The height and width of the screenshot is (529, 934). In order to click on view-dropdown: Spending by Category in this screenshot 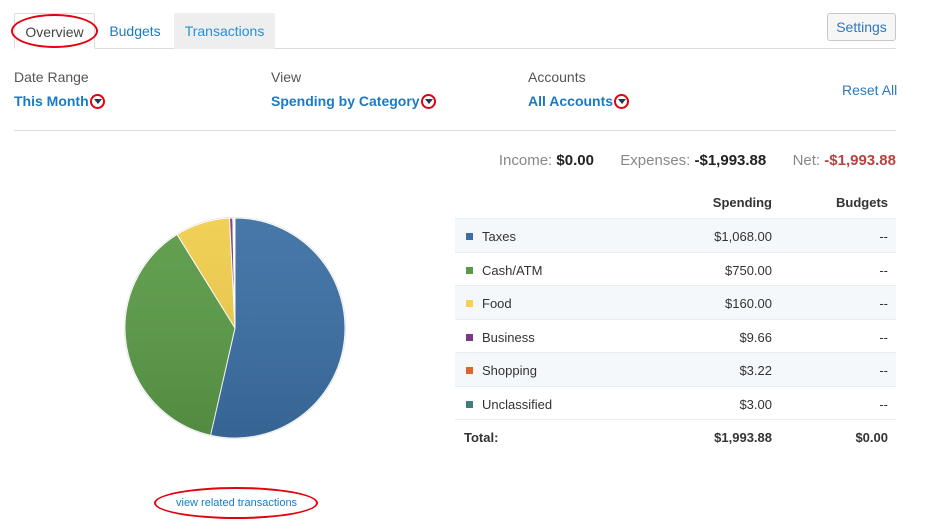, I will do `click(353, 101)`.